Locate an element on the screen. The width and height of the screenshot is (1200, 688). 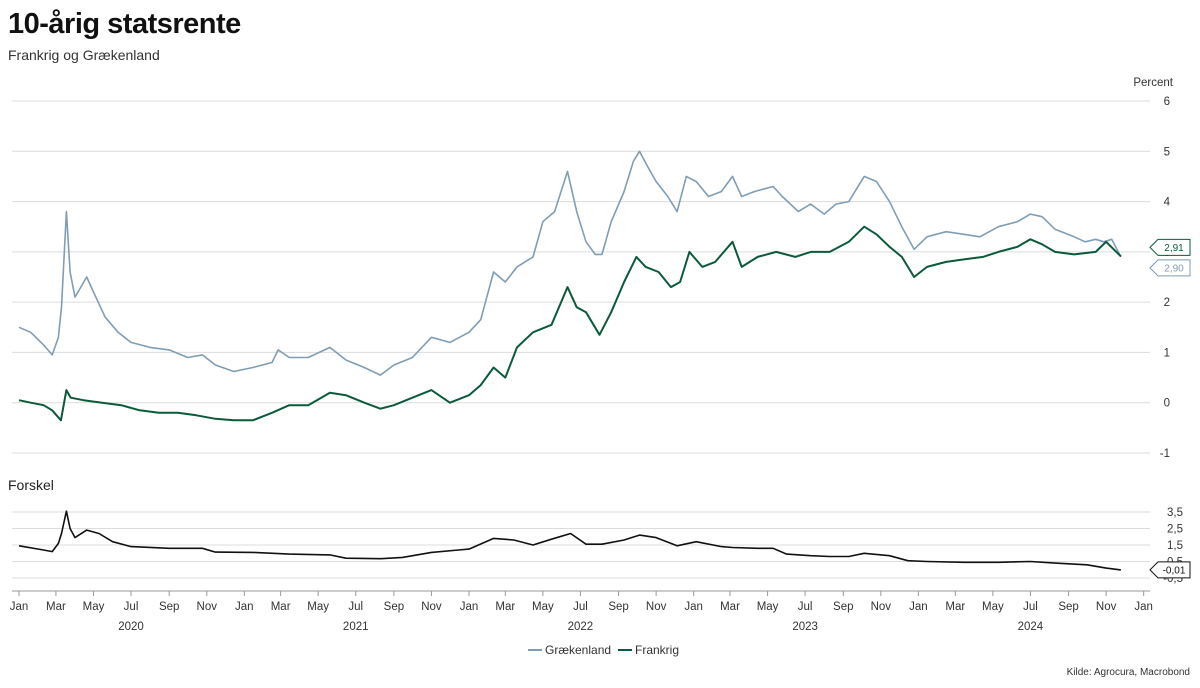
last-value-graekenland-box is located at coordinates (1170, 268).